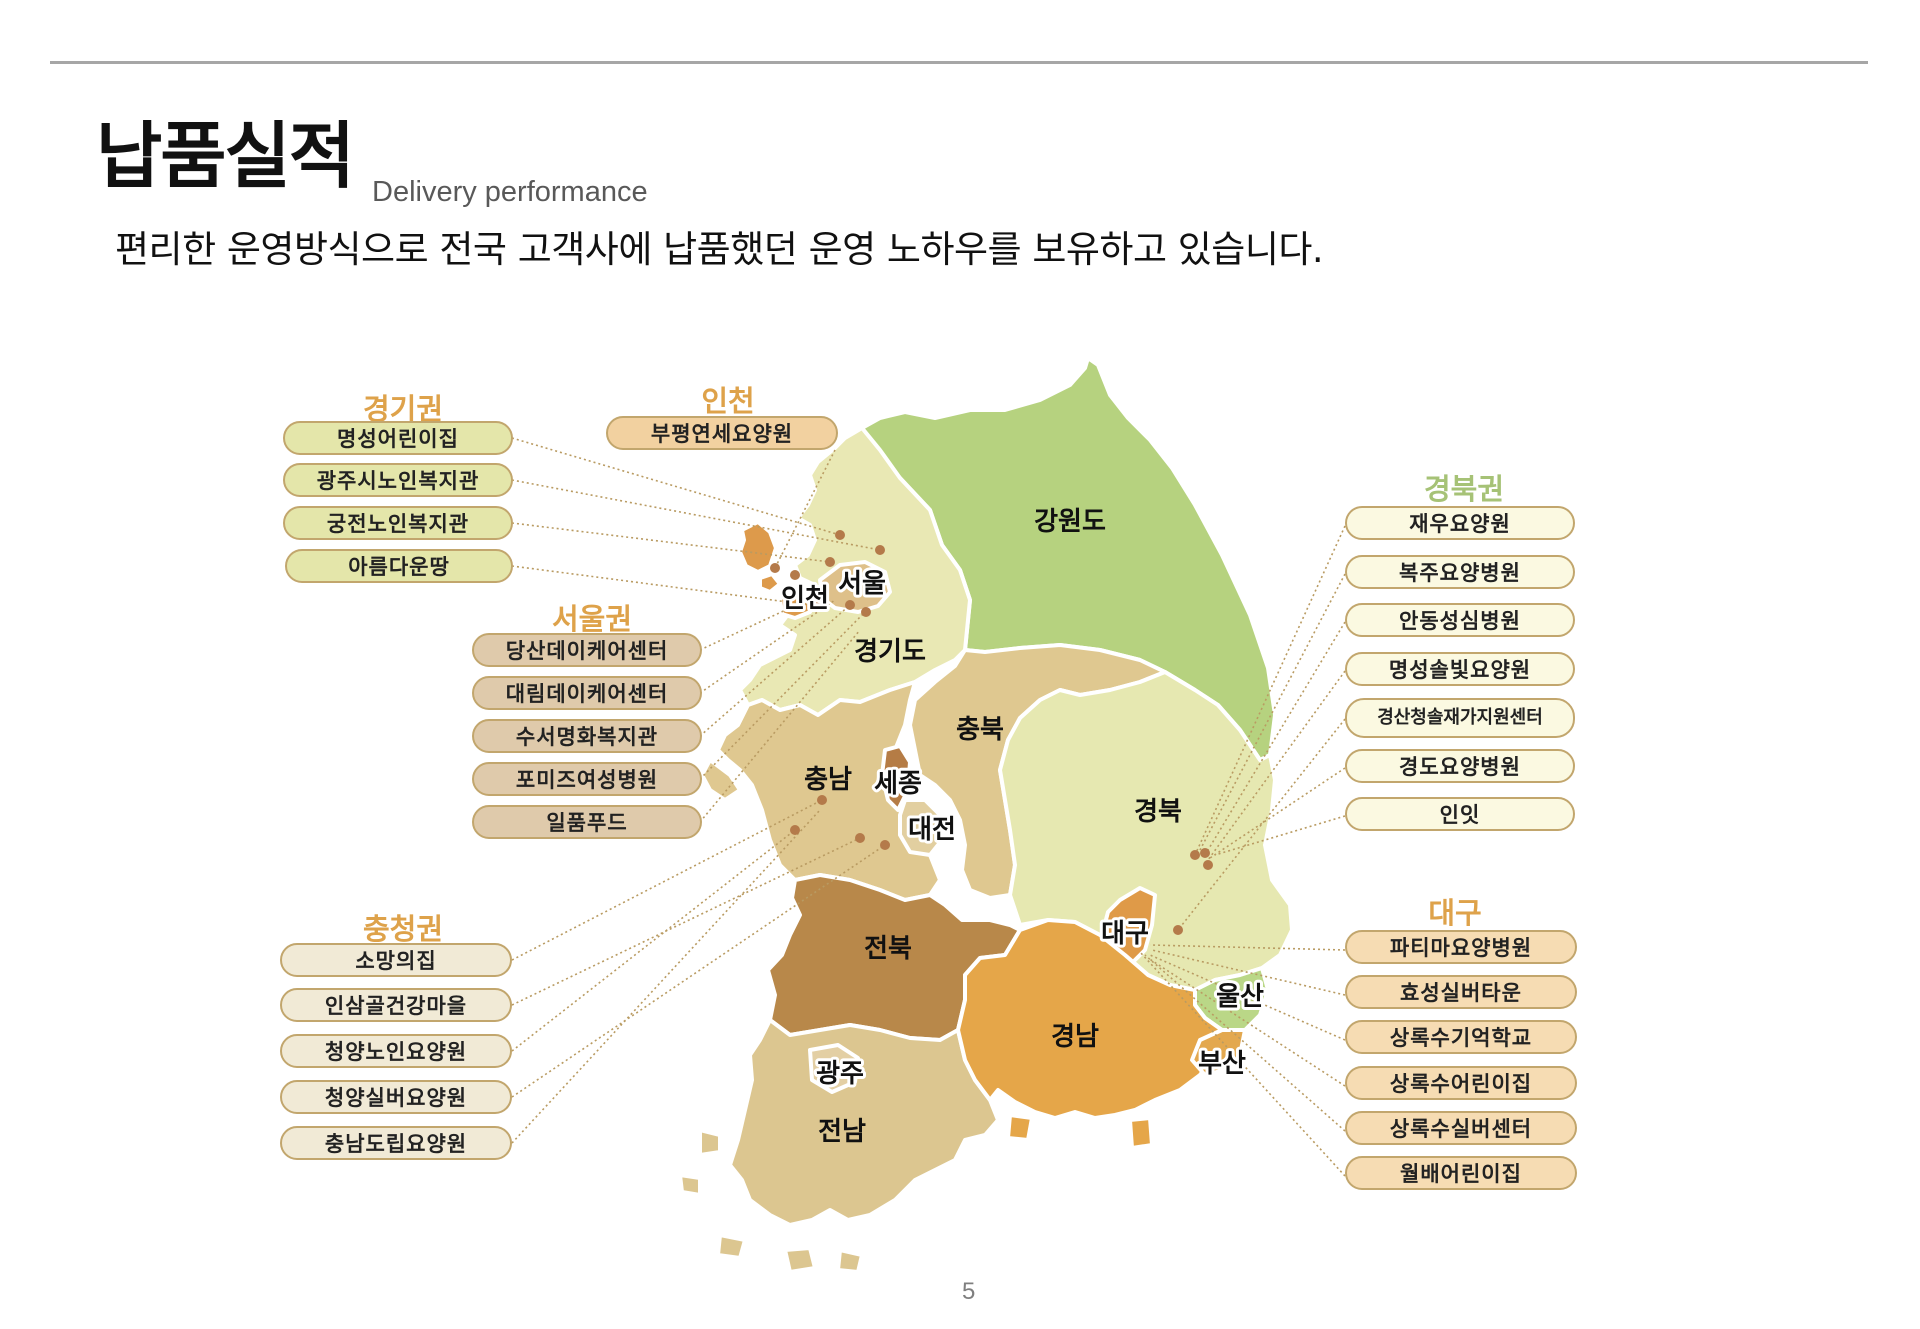 This screenshot has height=1329, width=1920. I want to click on region-label-daejeon: 대전, so click(932, 830).